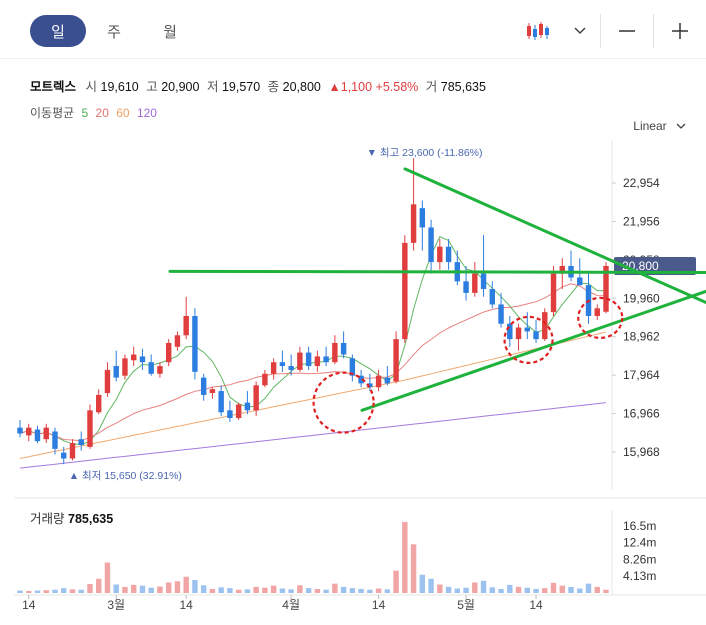  I want to click on volume-tick-label: 16.5m, so click(639, 526).